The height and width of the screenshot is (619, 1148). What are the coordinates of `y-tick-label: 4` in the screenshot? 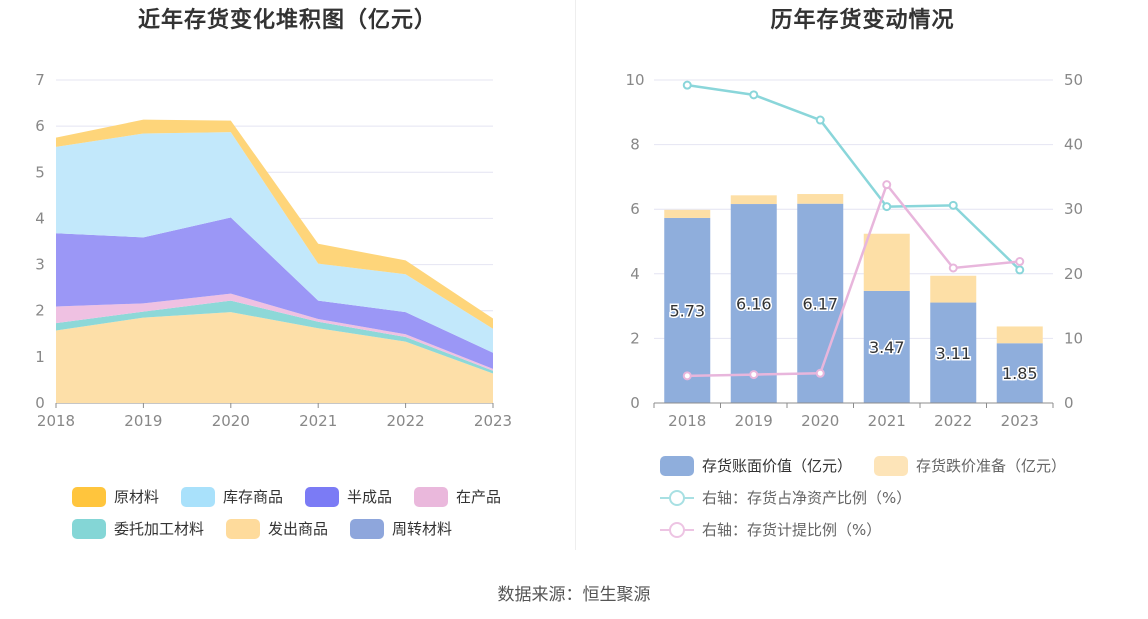 It's located at (40, 218).